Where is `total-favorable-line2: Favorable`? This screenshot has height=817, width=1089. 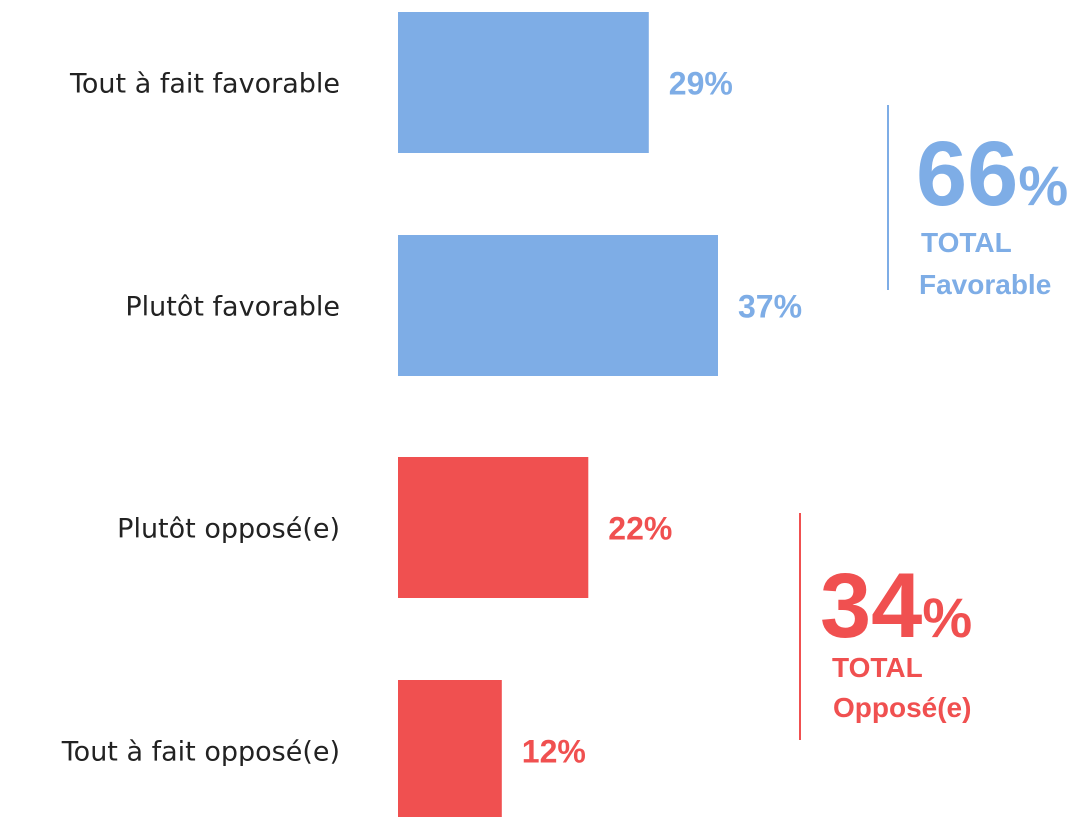
total-favorable-line2: Favorable is located at coordinates (985, 284).